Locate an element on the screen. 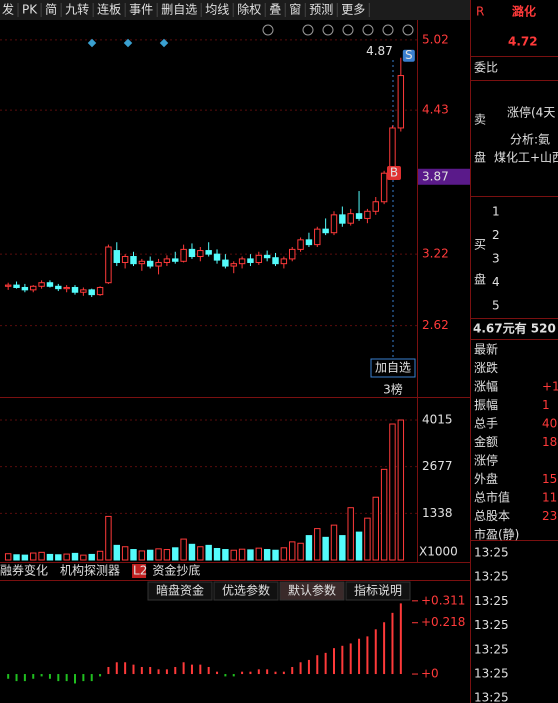 The width and height of the screenshot is (558, 703). buy-badge is located at coordinates (394, 173).